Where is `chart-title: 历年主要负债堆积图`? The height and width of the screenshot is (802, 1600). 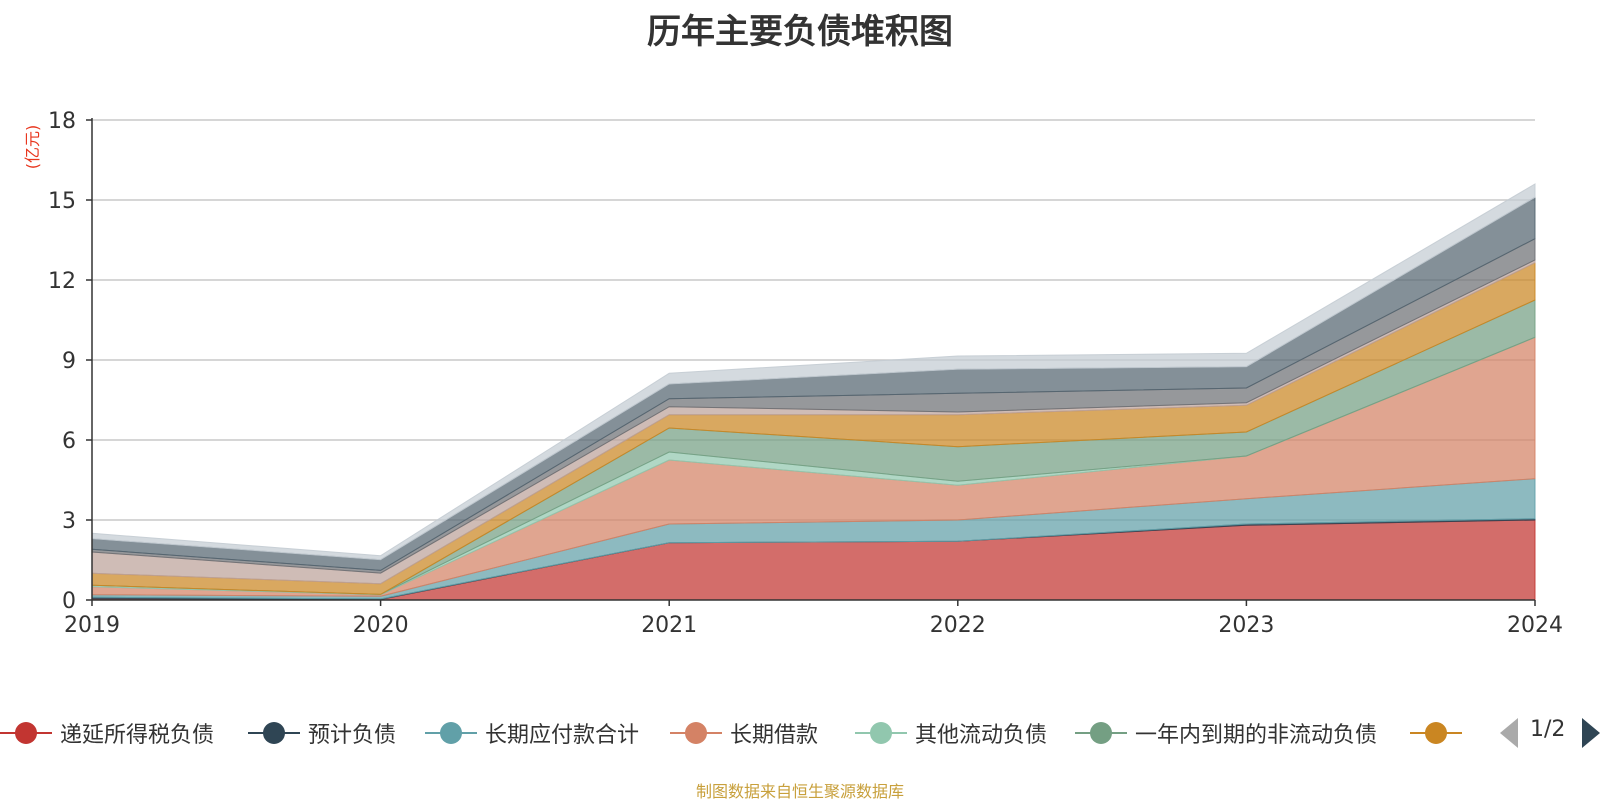 chart-title: 历年主要负债堆积图 is located at coordinates (800, 32).